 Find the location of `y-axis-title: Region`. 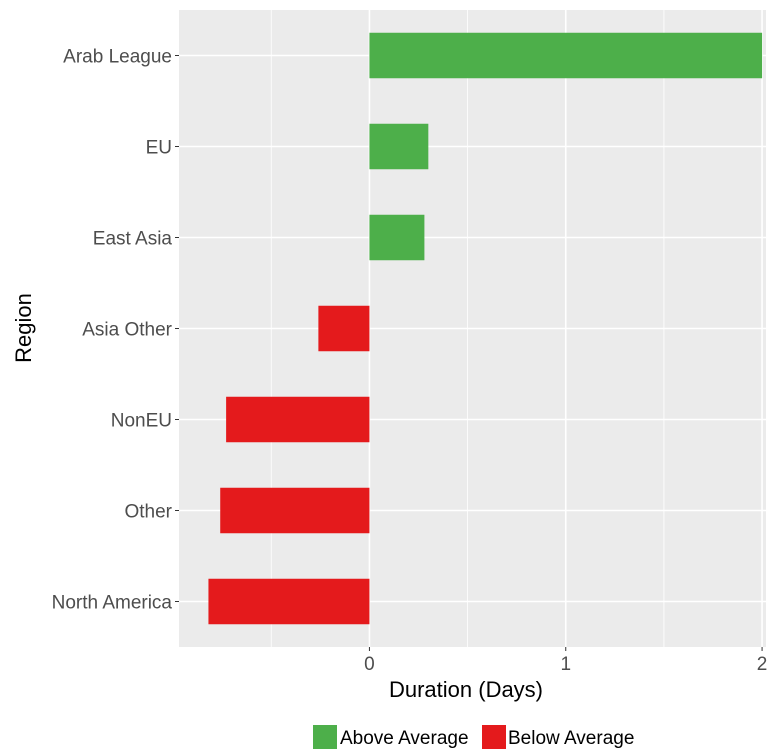

y-axis-title: Region is located at coordinates (23, 328).